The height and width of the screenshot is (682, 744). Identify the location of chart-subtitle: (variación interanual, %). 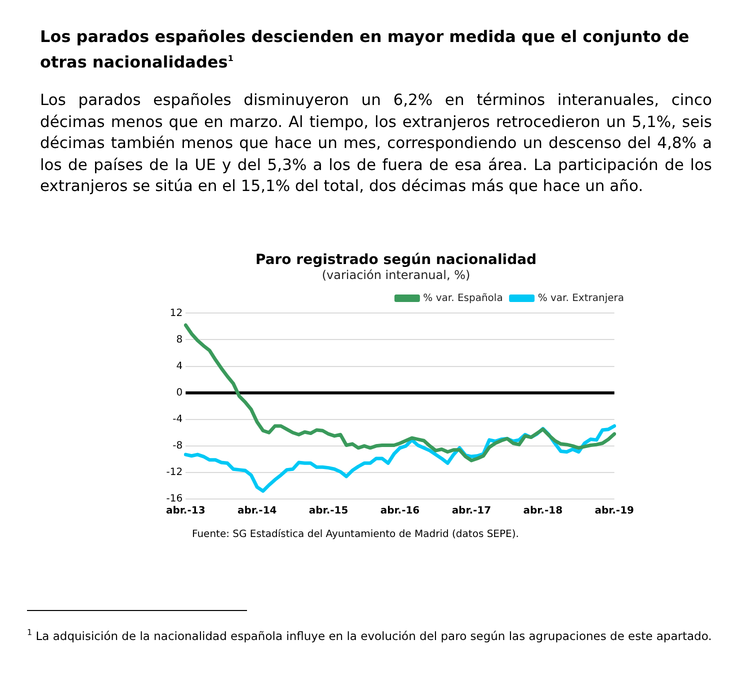
(396, 275).